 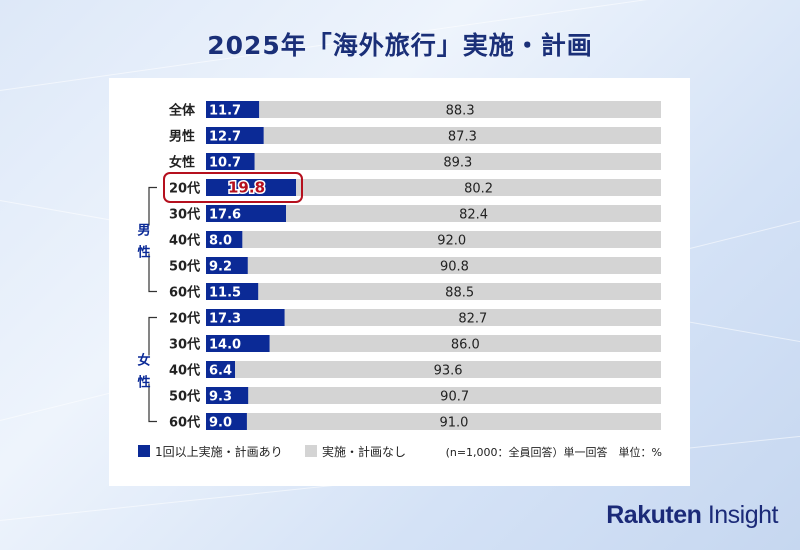 What do you see at coordinates (654, 515) in the screenshot?
I see `brand-bold: Rakuten` at bounding box center [654, 515].